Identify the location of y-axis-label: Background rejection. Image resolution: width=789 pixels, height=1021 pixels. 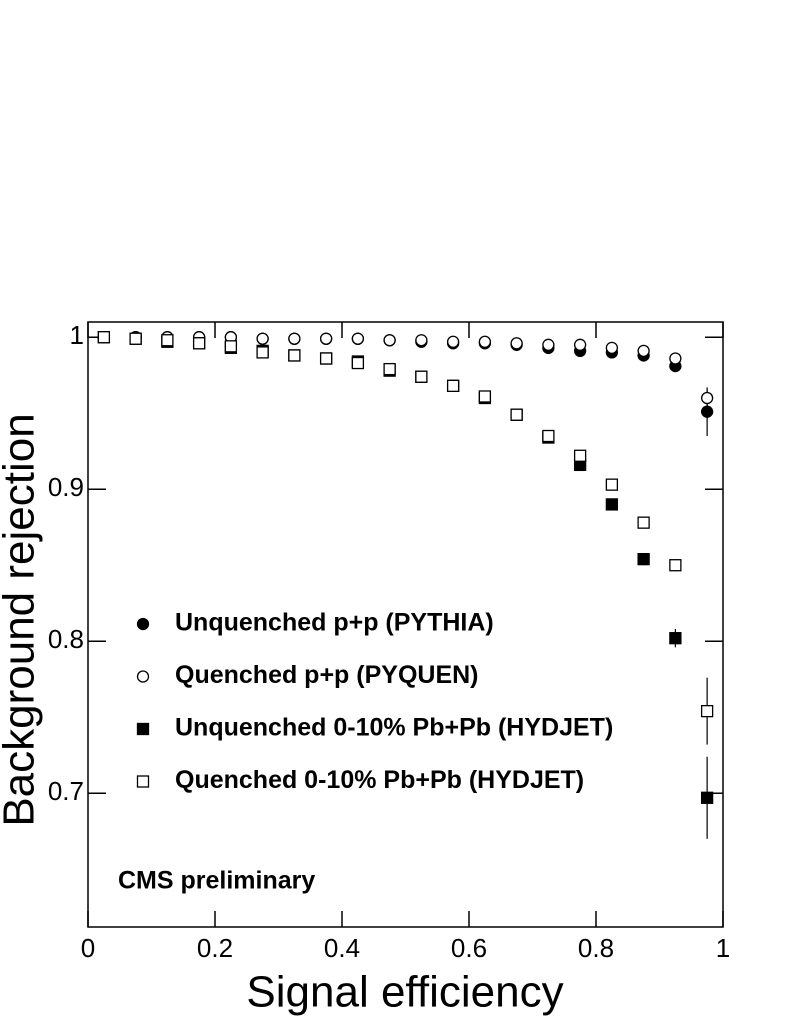
(22, 619).